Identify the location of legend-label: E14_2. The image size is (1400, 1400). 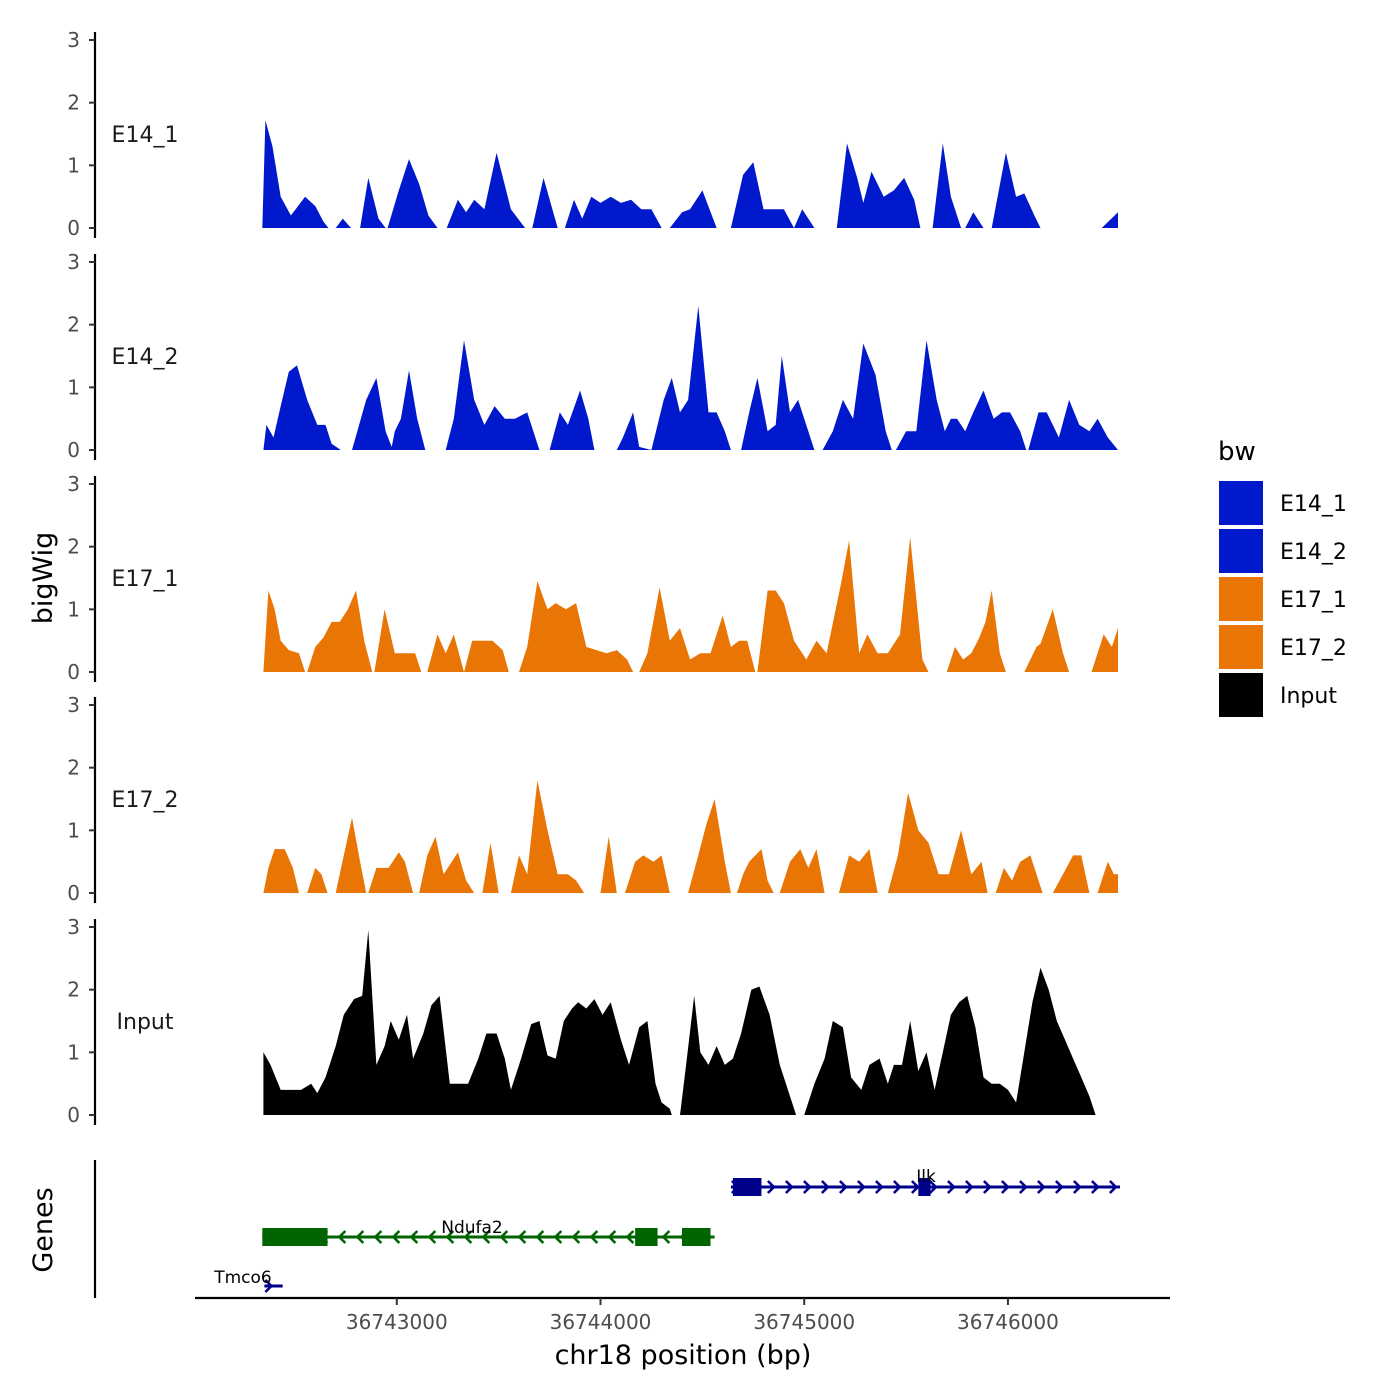
(1313, 552).